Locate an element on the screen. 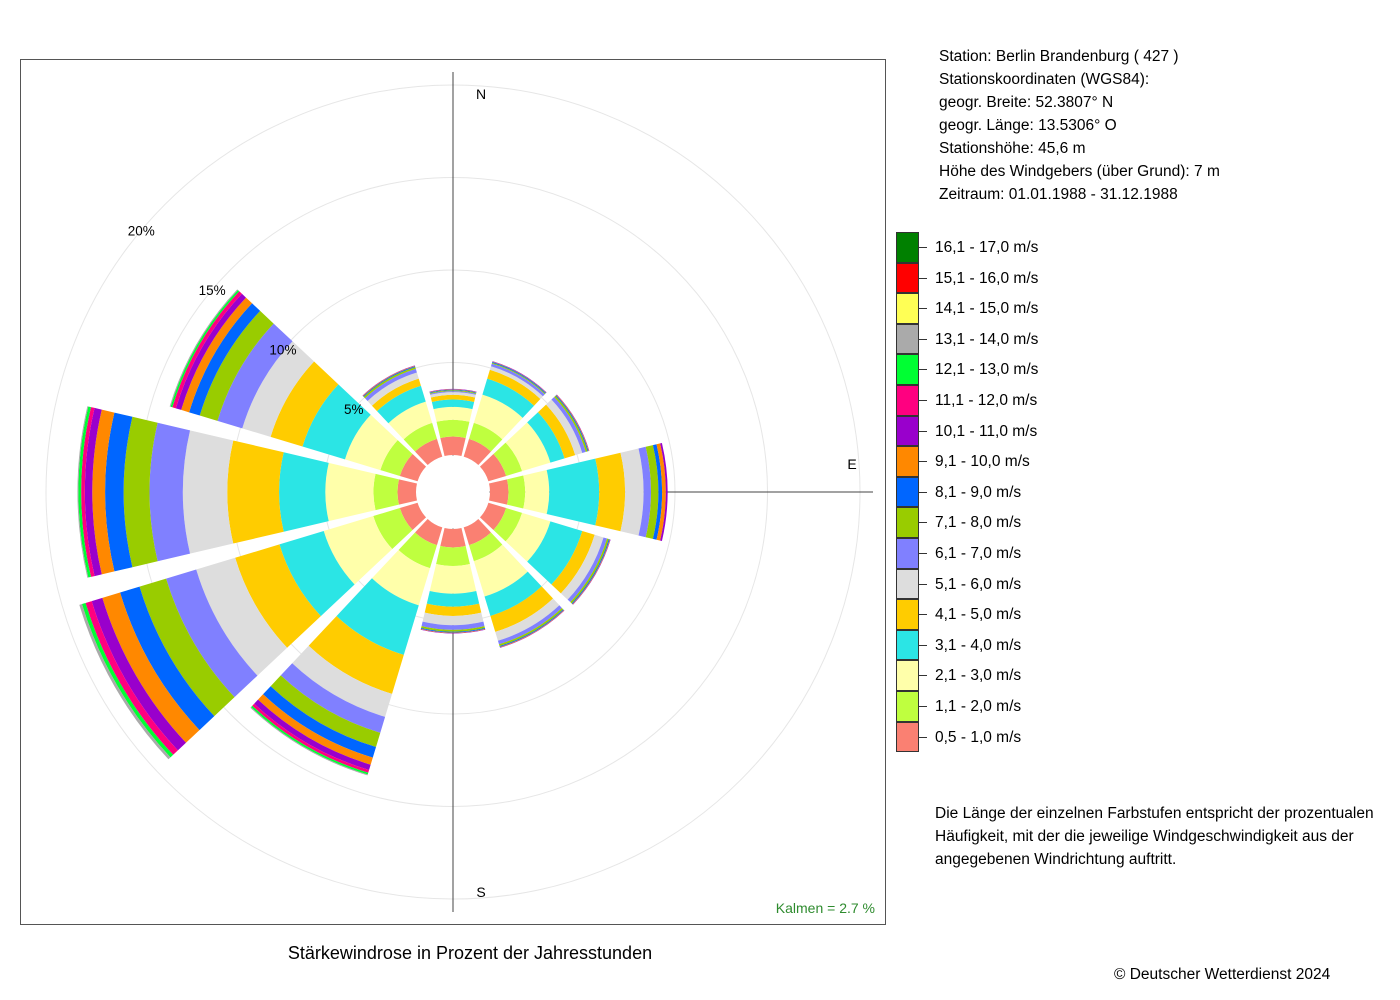  compass-label-n: N is located at coordinates (481, 94).